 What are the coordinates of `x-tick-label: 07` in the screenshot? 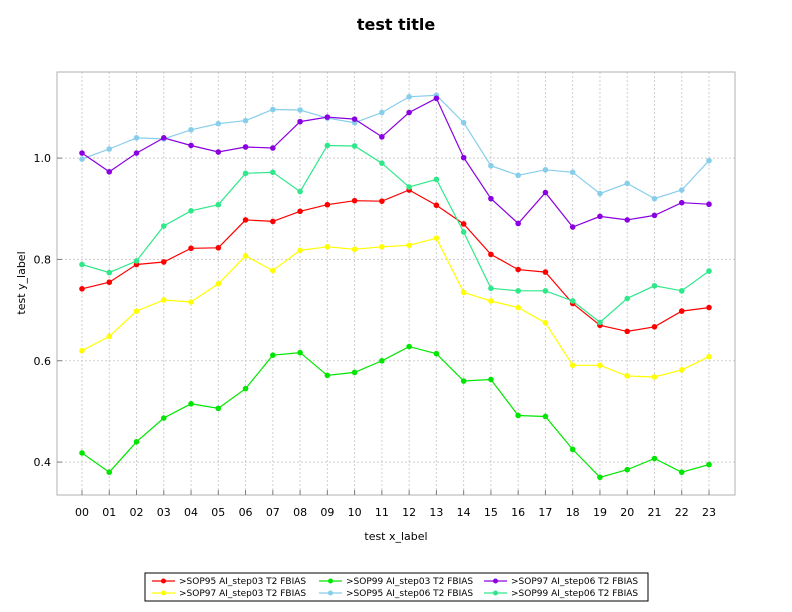 It's located at (273, 512).